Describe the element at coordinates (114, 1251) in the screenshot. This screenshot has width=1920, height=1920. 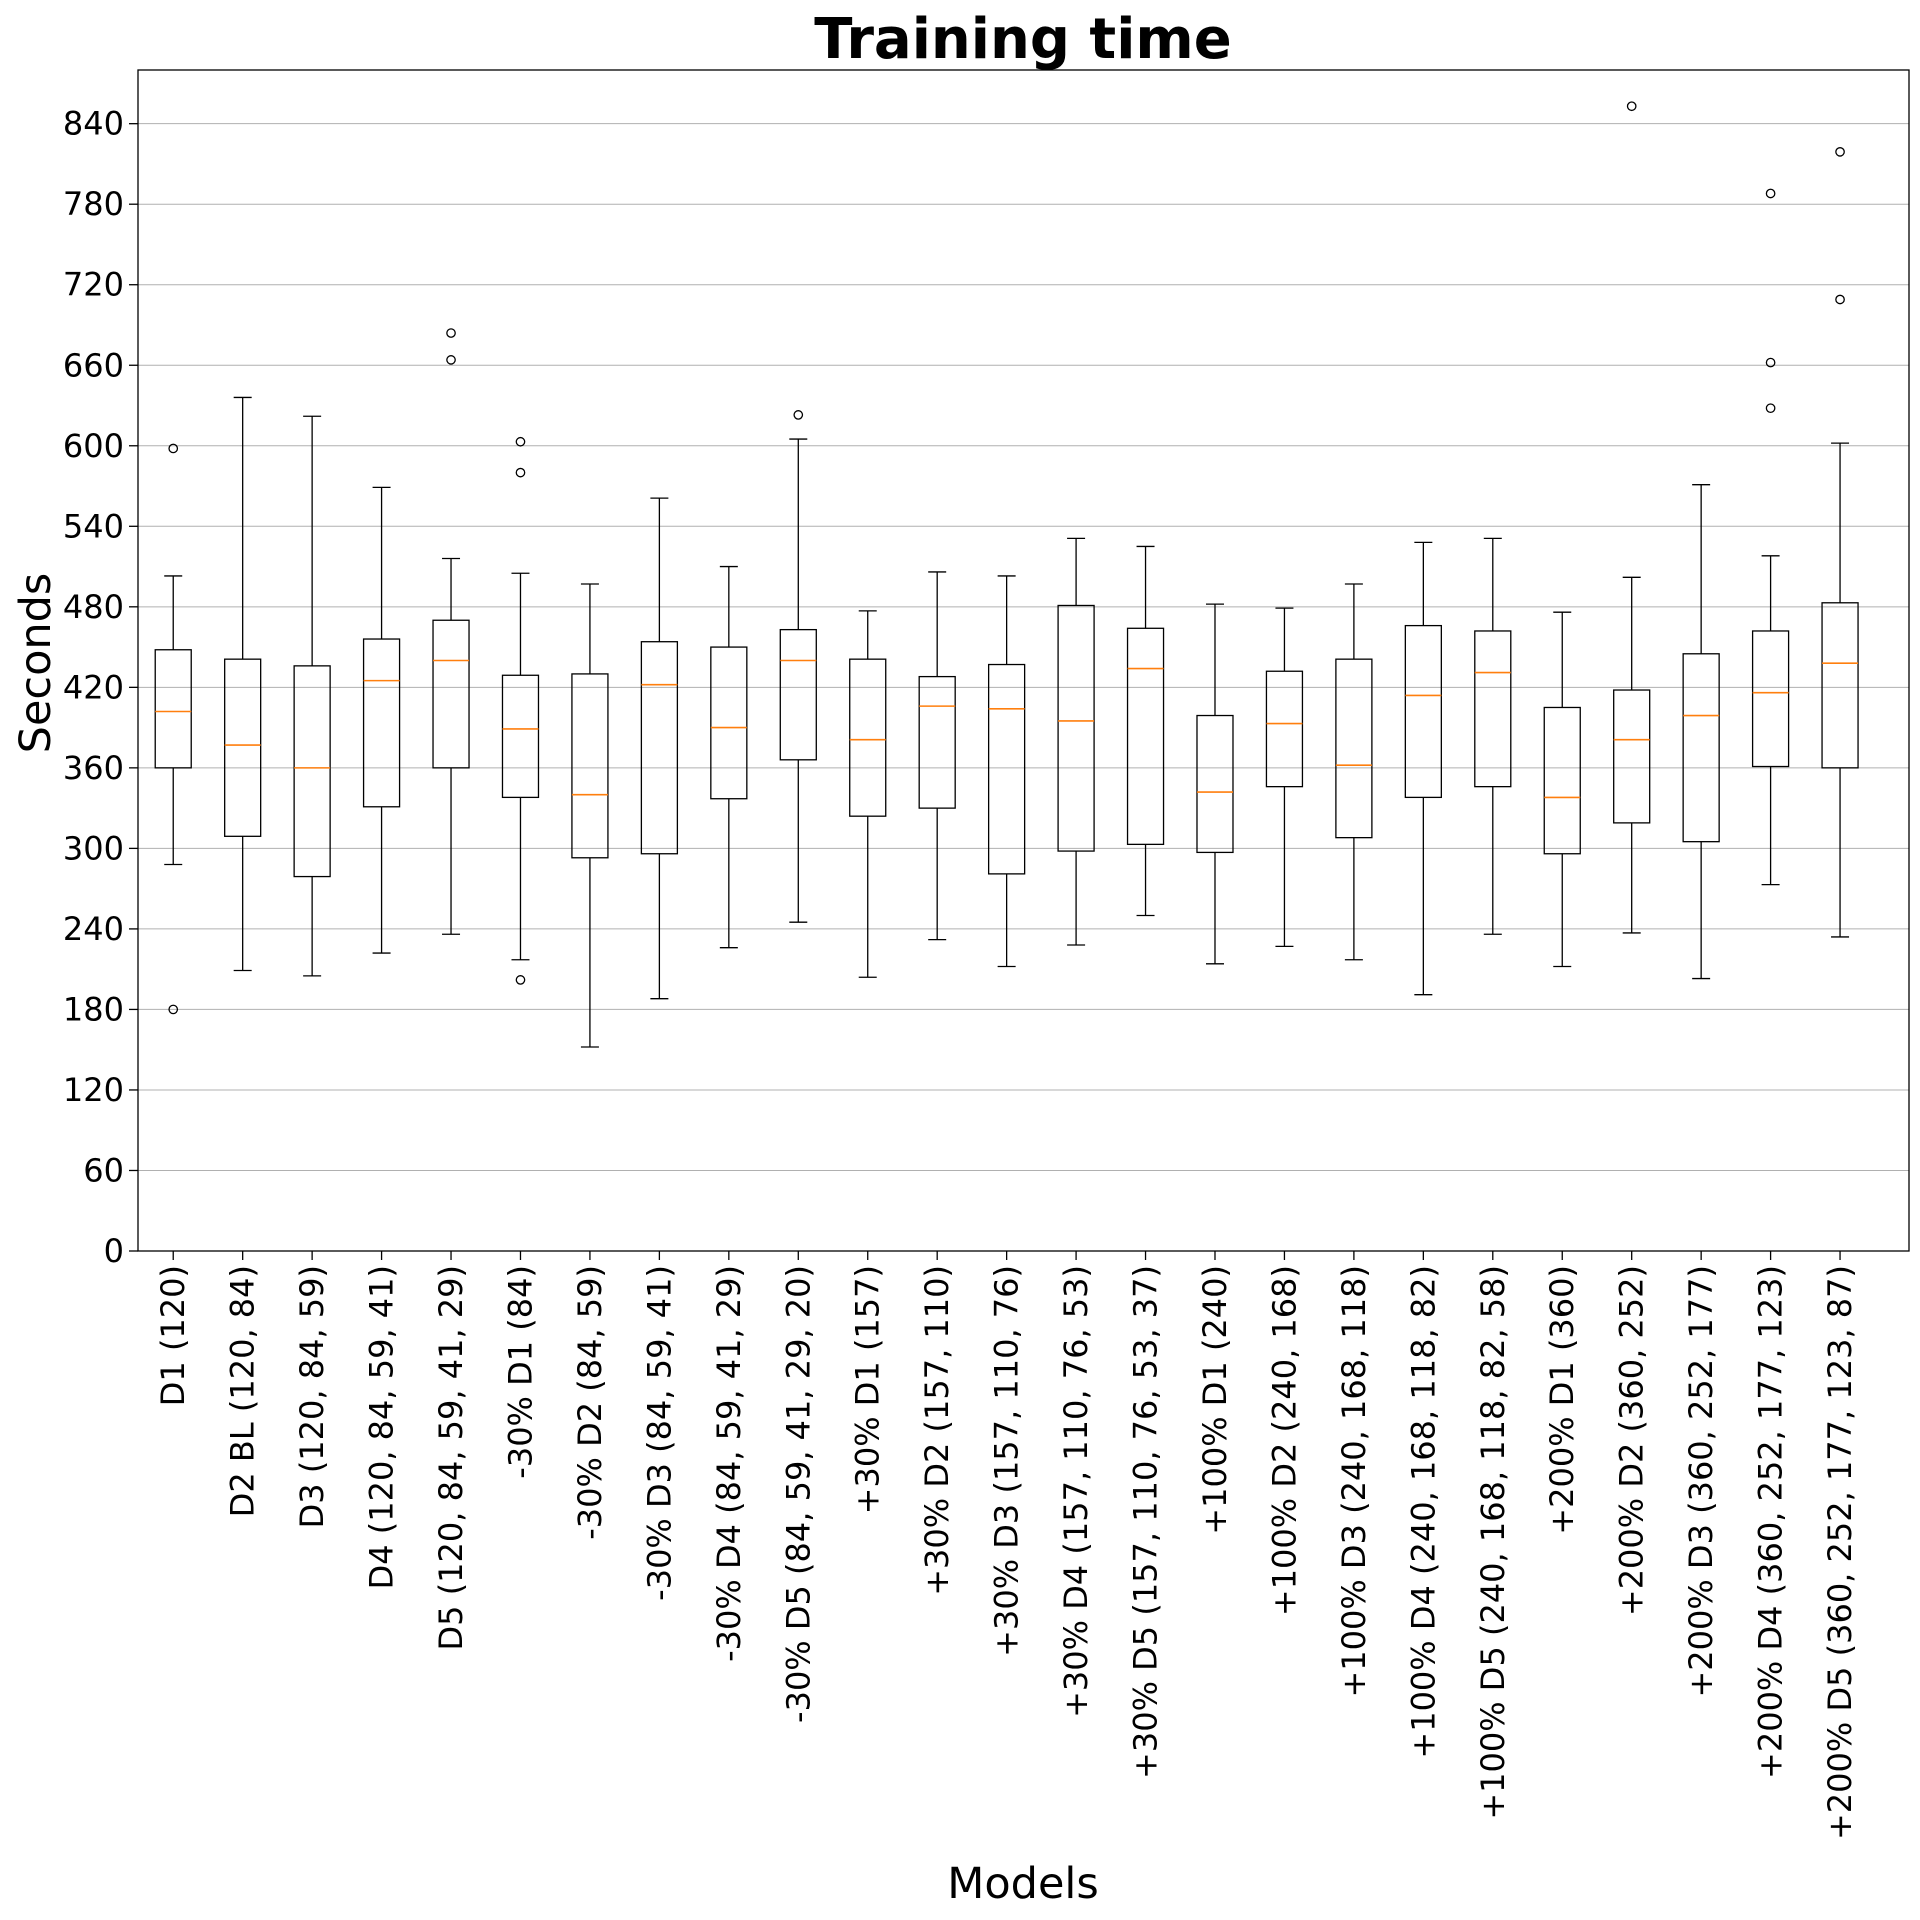
I see `y-tick-label: 0` at that location.